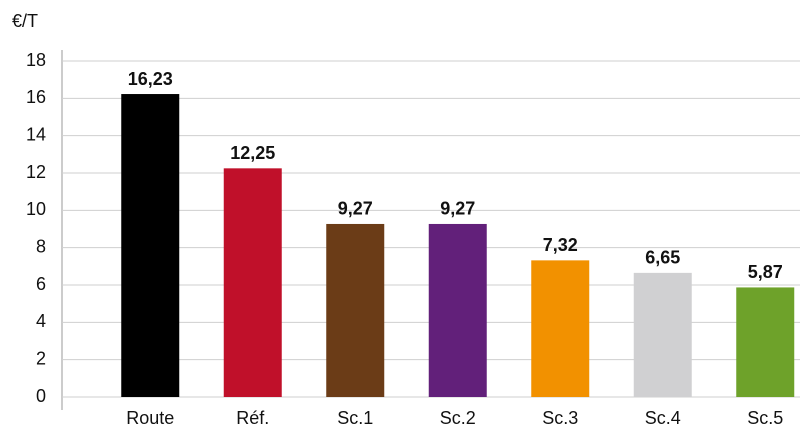 The image size is (807, 431). I want to click on y-tick-label: 12, so click(36, 172).